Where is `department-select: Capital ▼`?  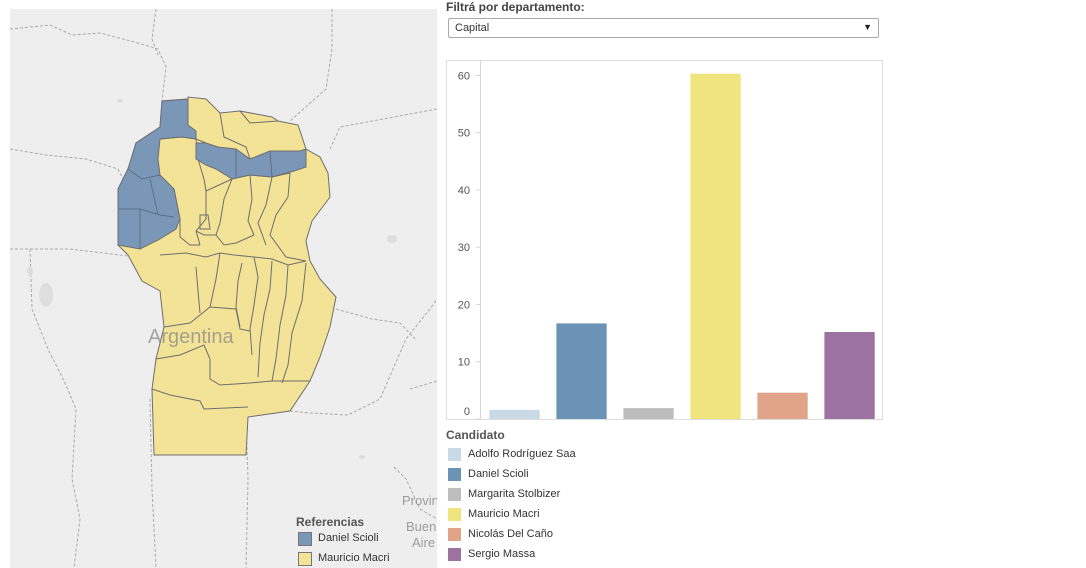
department-select: Capital ▼ is located at coordinates (663, 28).